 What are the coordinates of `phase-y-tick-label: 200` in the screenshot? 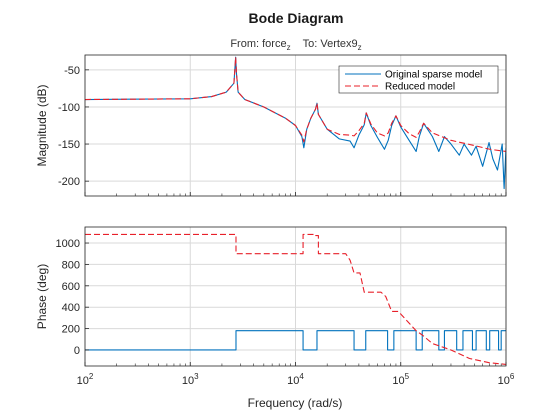 It's located at (71, 330).